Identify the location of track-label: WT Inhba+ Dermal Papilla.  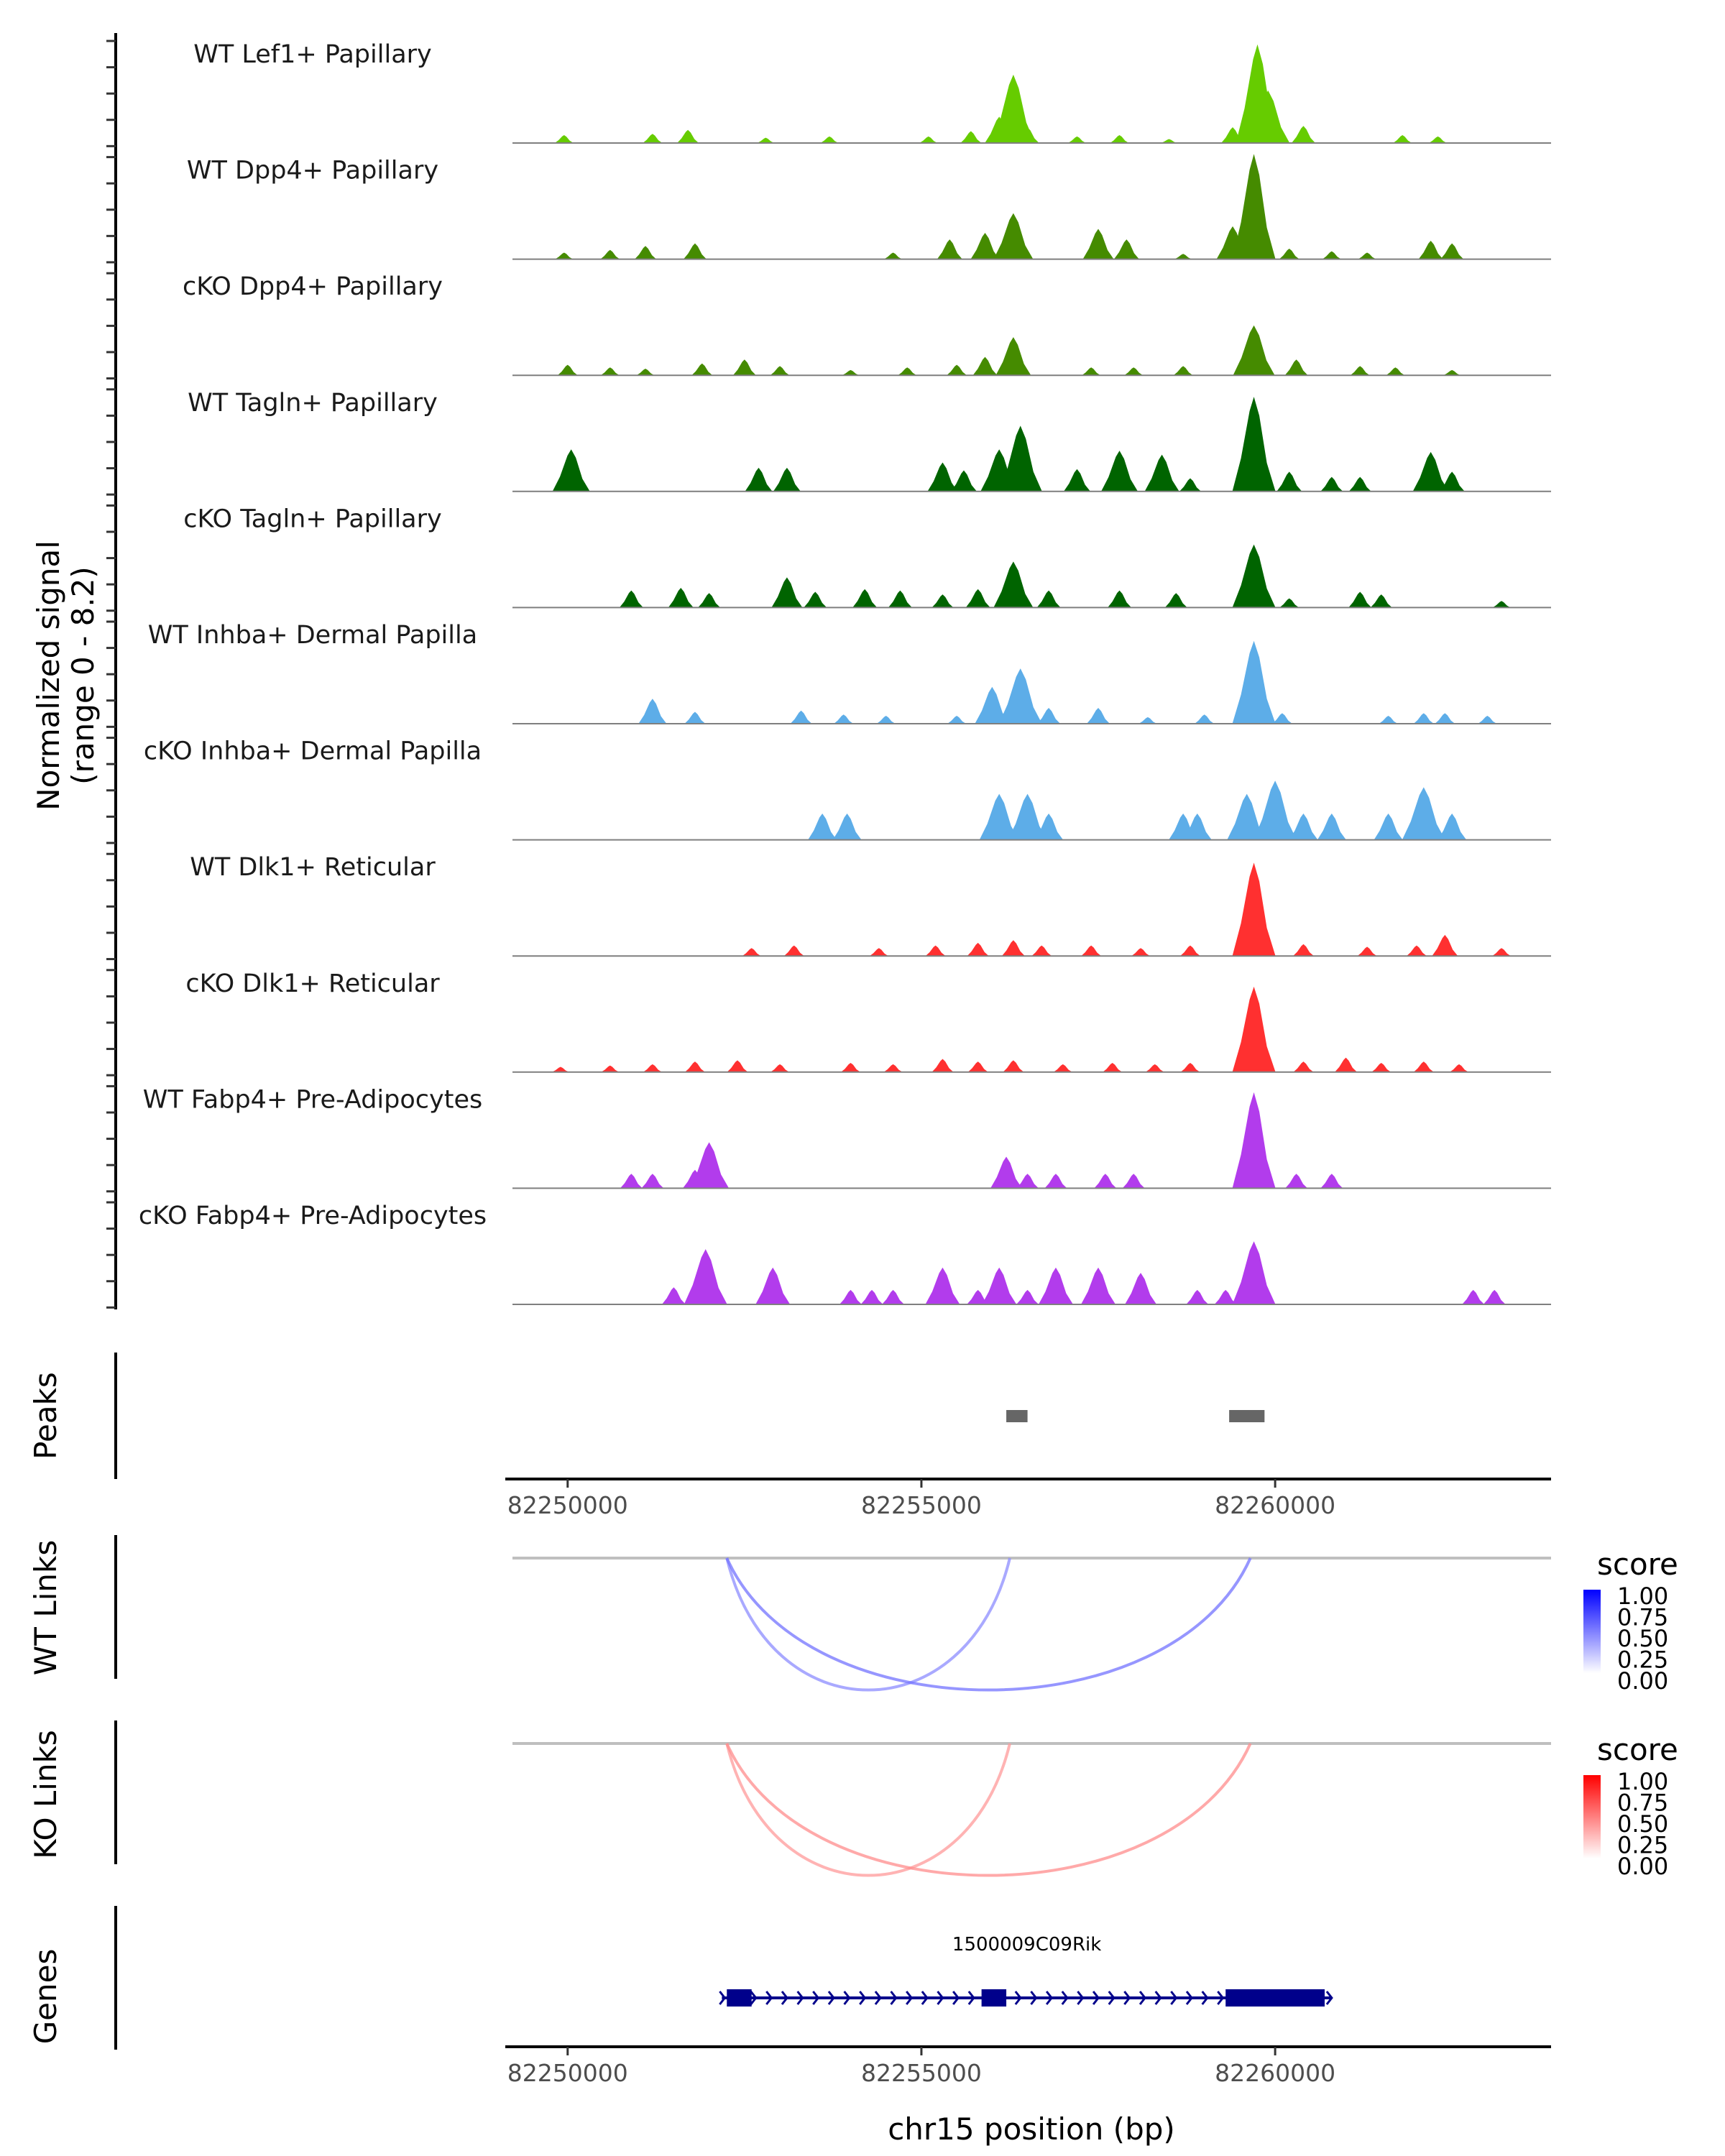
(312, 635).